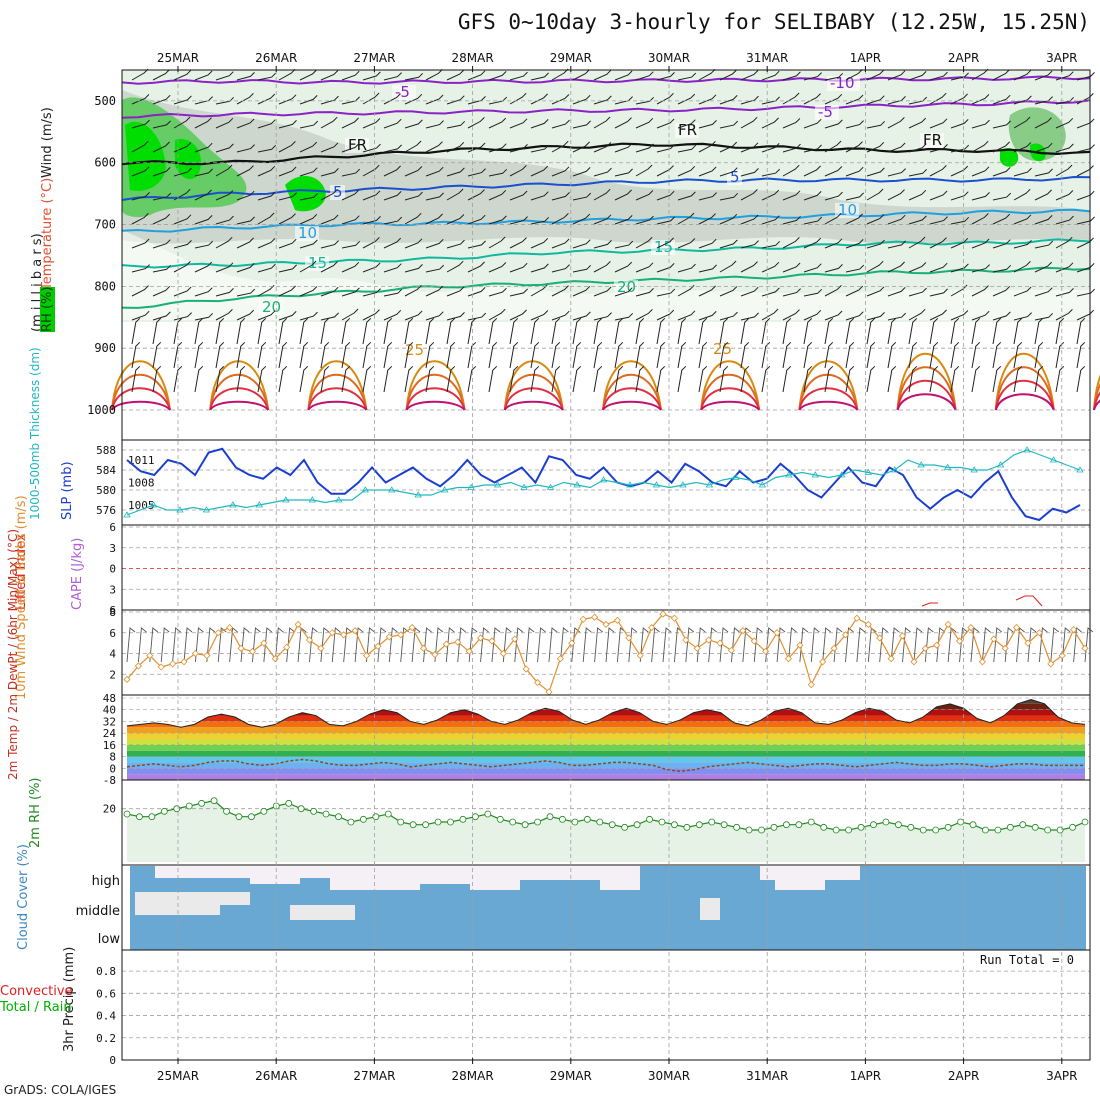  Describe the element at coordinates (112, 612) in the screenshot. I see `wind10m-tick: 8` at that location.